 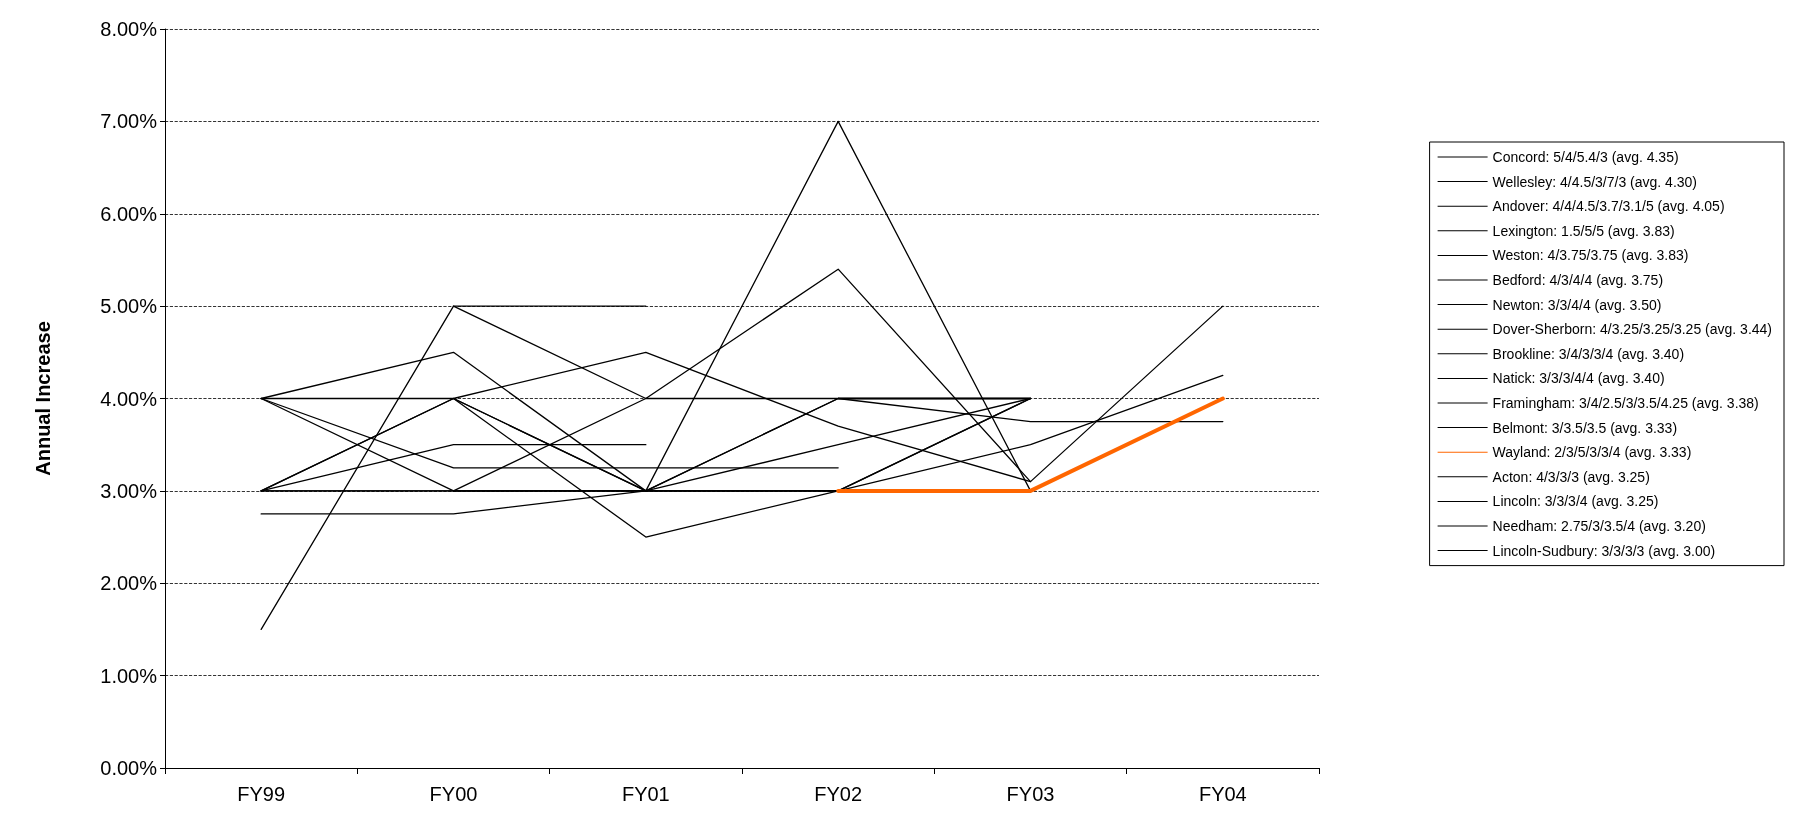 What do you see at coordinates (1578, 280) in the screenshot?
I see `legend-label: Bedford: 4/3/4/4 (avg. 3.75)` at bounding box center [1578, 280].